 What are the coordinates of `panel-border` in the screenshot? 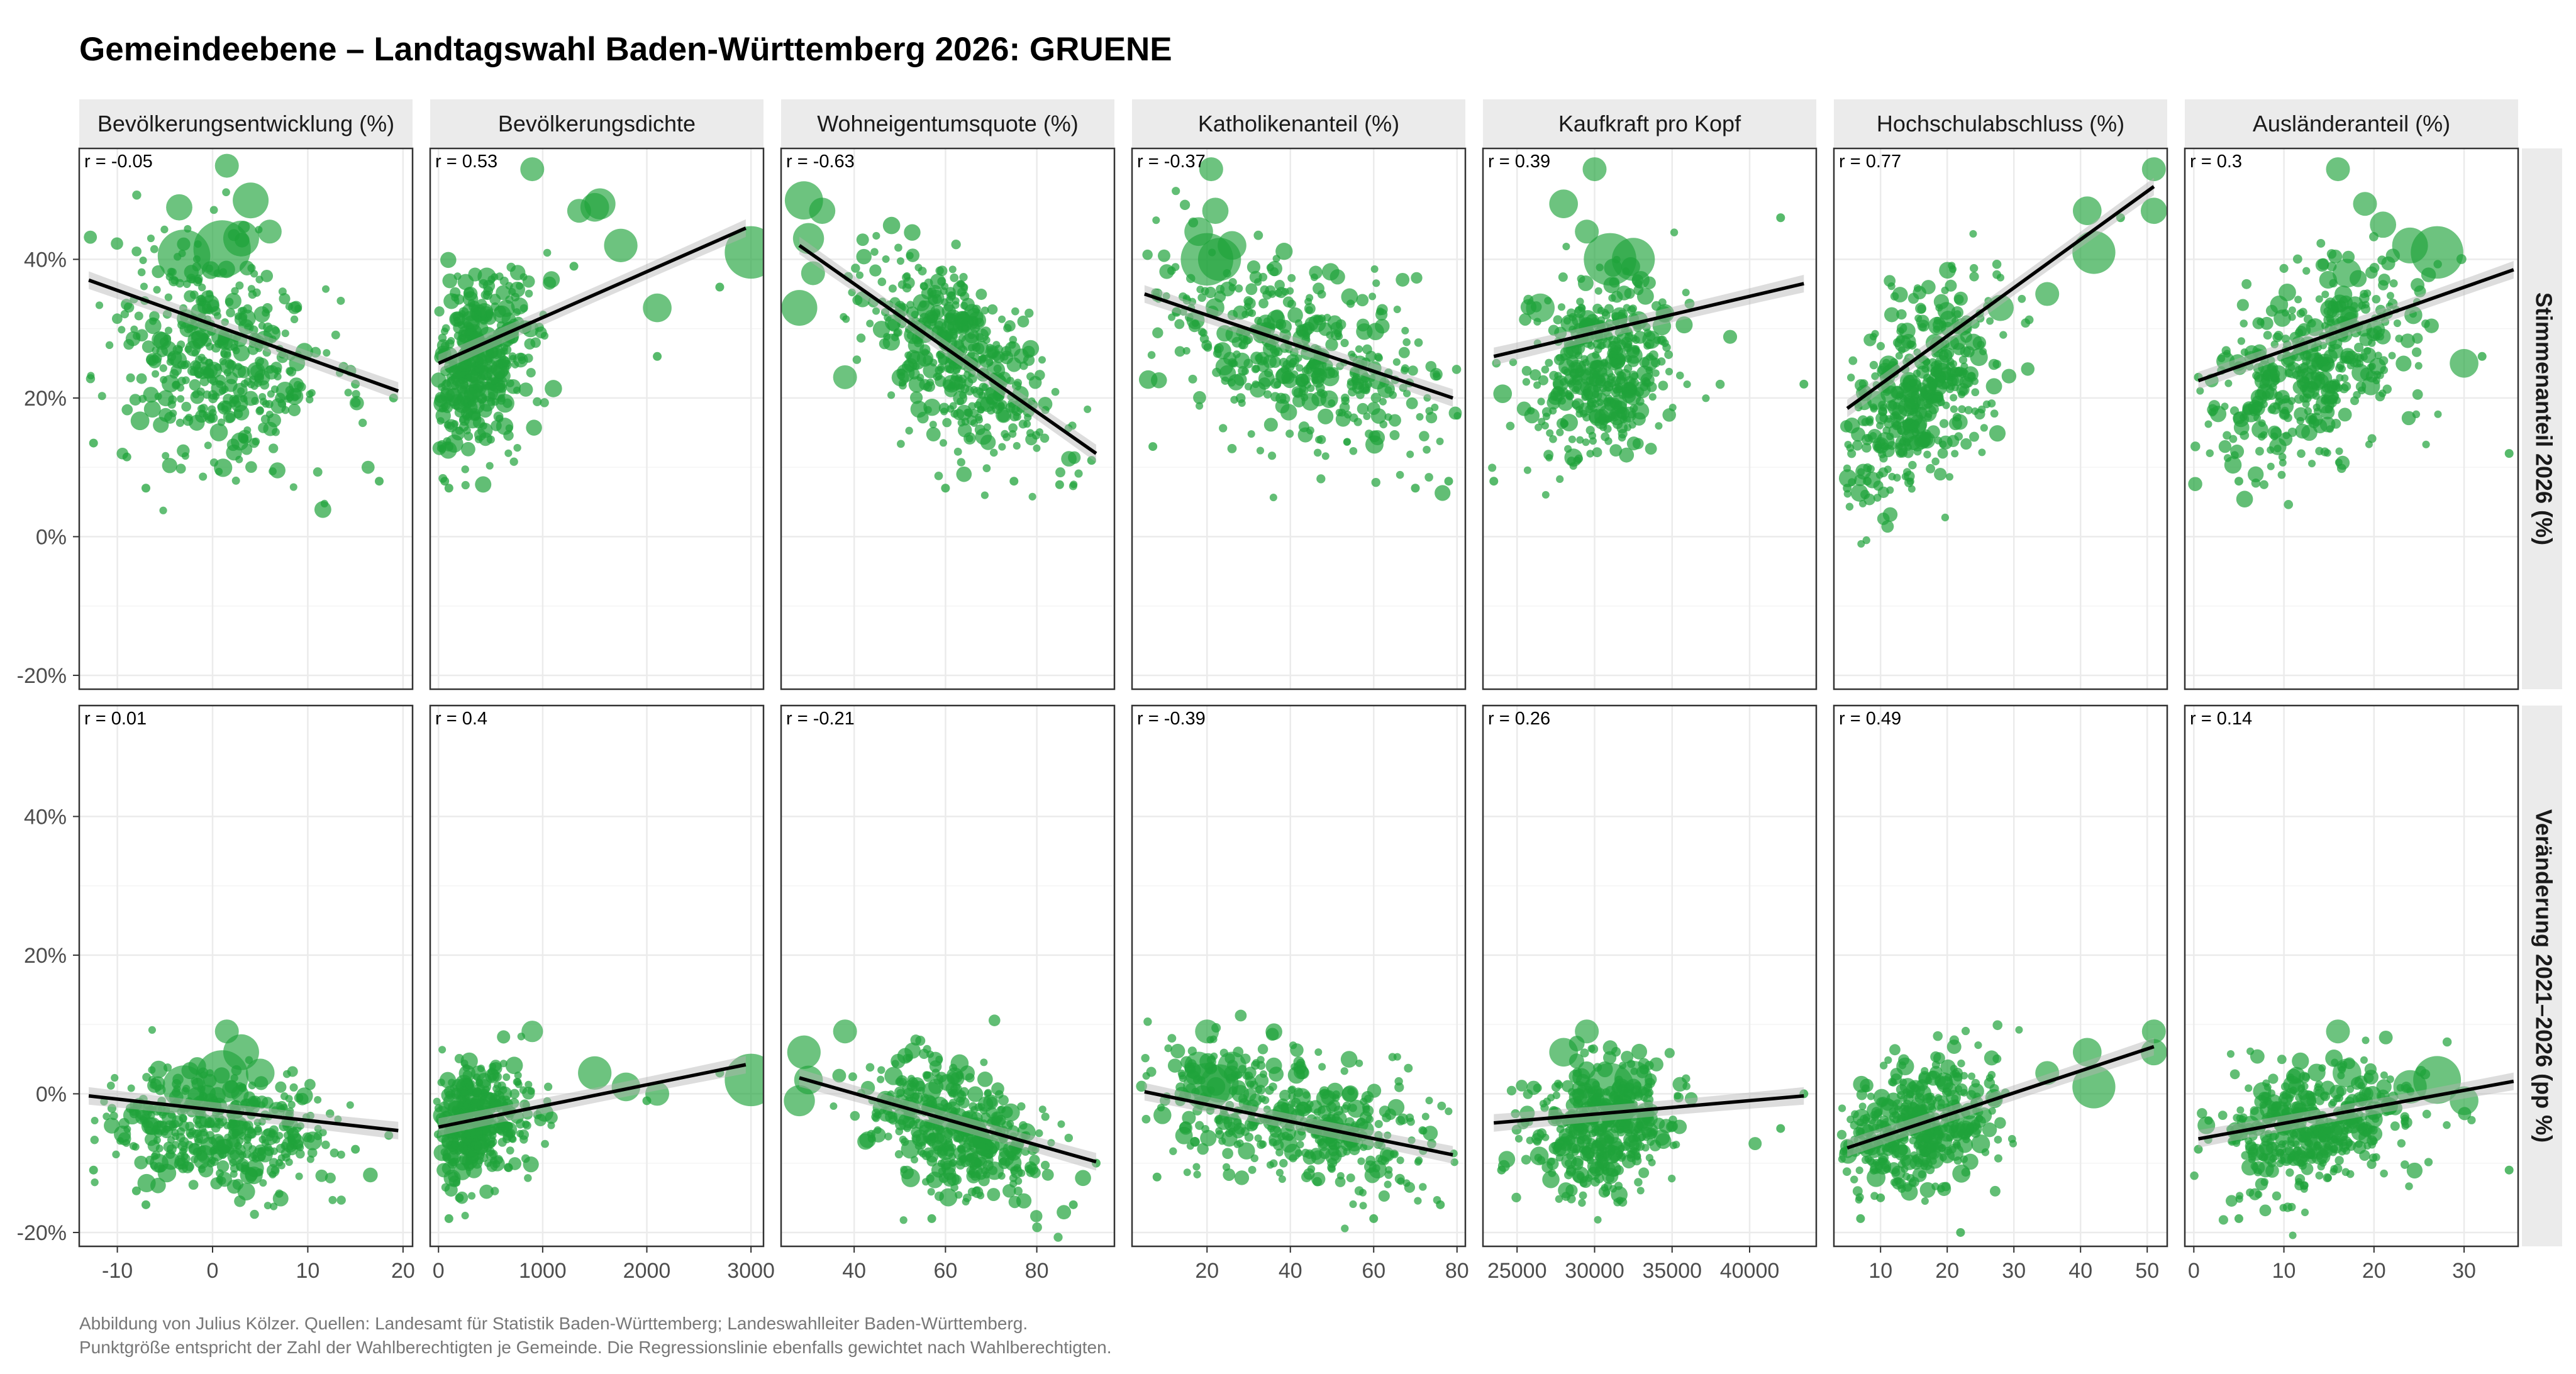 It's located at (948, 976).